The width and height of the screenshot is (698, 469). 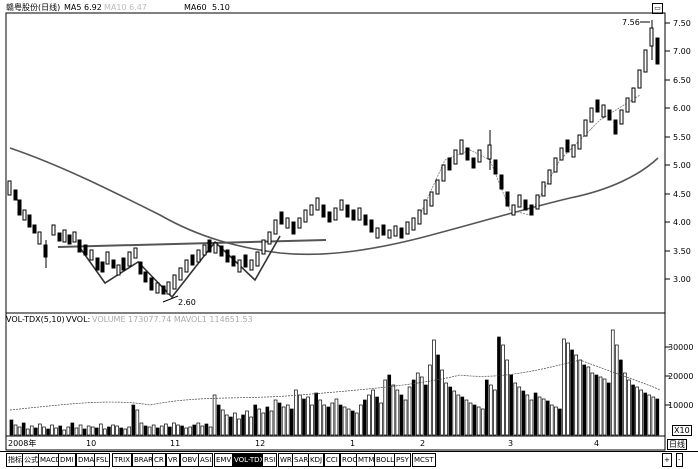 What do you see at coordinates (67, 460) in the screenshot?
I see `tab-dmi: DMI` at bounding box center [67, 460].